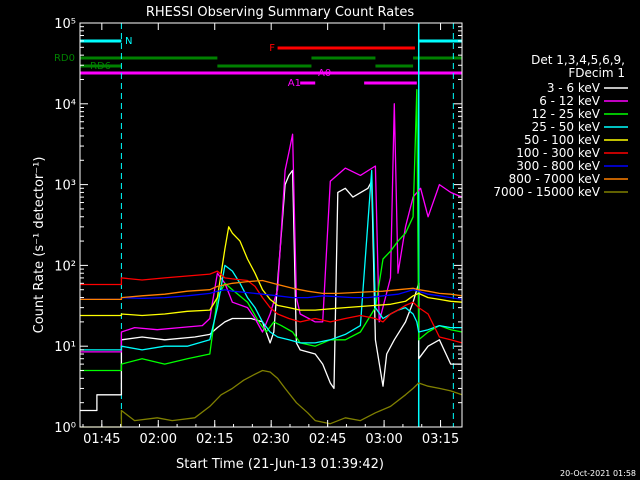  What do you see at coordinates (566, 127) in the screenshot?
I see `legend-label-25-50-kev: 25 - 50 keV` at bounding box center [566, 127].